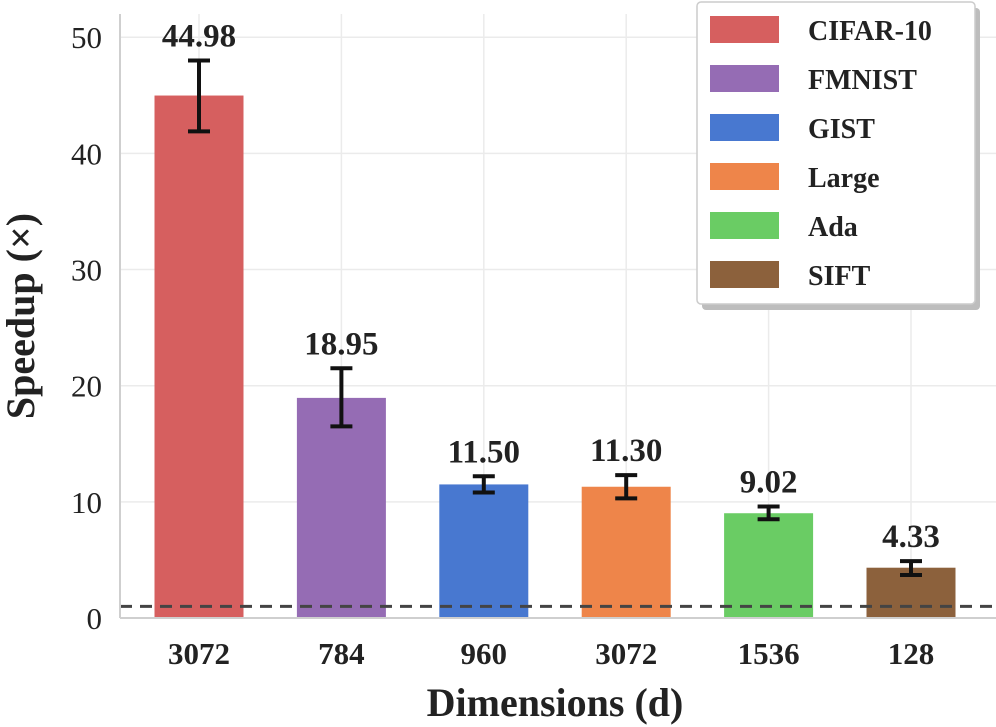 The width and height of the screenshot is (996, 727). What do you see at coordinates (744, 225) in the screenshot?
I see `legend-swatch-ada` at bounding box center [744, 225].